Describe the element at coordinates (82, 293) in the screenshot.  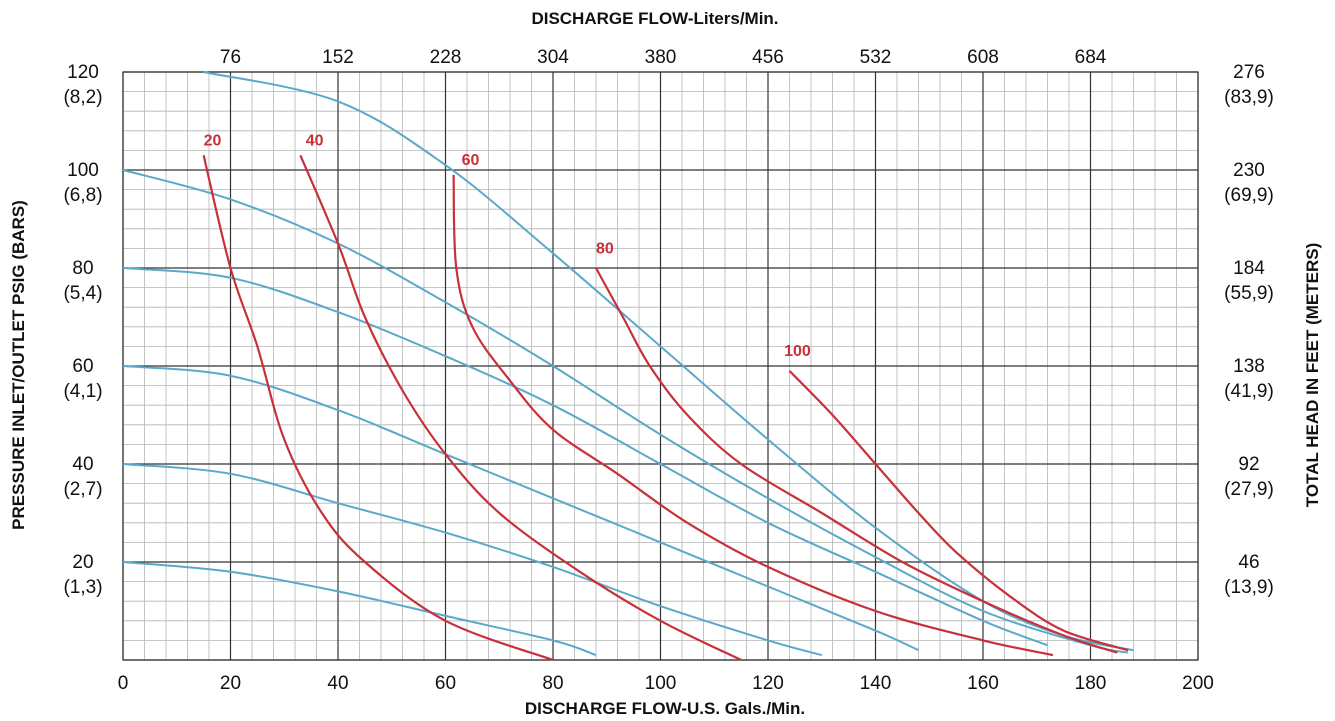
I see `left-tick-bar: (5,4)` at that location.